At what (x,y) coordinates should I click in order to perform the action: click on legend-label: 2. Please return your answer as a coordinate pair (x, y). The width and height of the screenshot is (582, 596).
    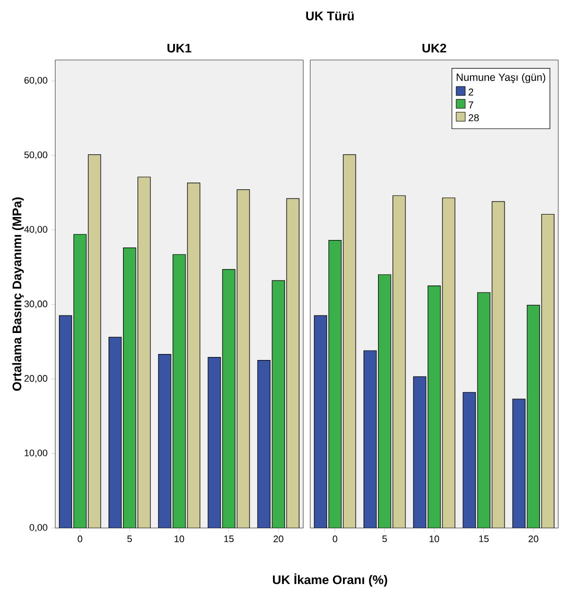
    Looking at the image, I should click on (471, 92).